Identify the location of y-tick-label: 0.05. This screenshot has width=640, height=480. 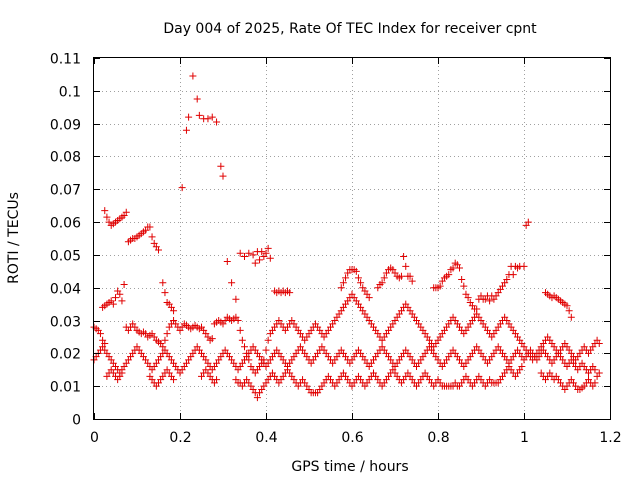
(65, 257).